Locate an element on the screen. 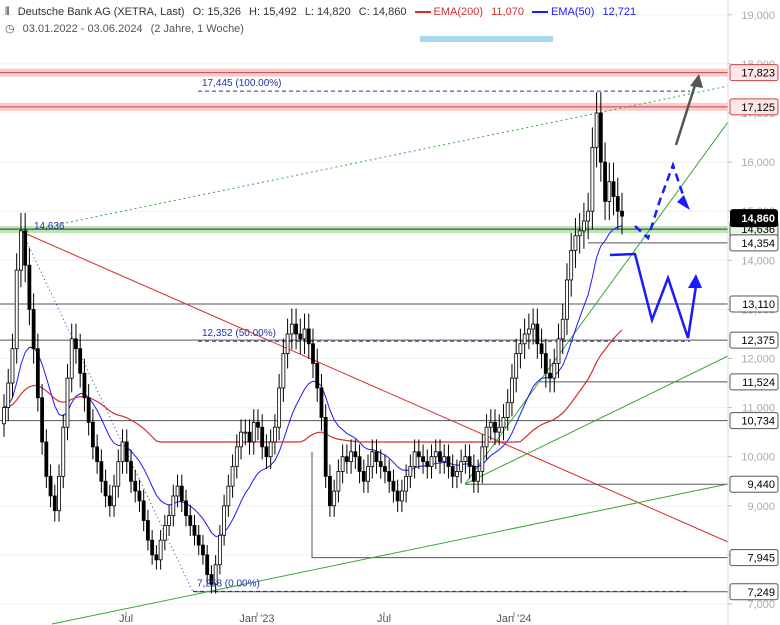 Image resolution: width=780 pixels, height=625 pixels. date-range: 03.01.2022 - 03.06.2024 is located at coordinates (82, 29).